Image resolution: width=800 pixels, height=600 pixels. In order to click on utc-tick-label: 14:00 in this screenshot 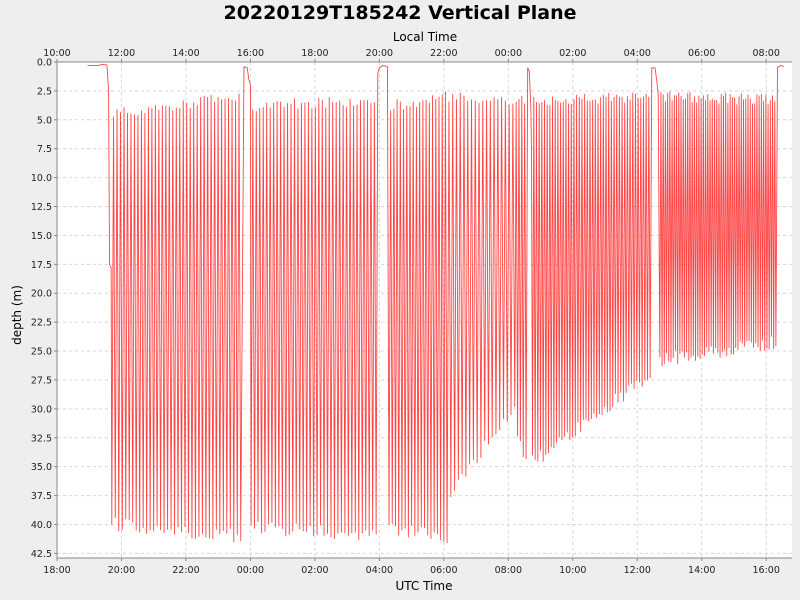, I will do `click(701, 570)`.